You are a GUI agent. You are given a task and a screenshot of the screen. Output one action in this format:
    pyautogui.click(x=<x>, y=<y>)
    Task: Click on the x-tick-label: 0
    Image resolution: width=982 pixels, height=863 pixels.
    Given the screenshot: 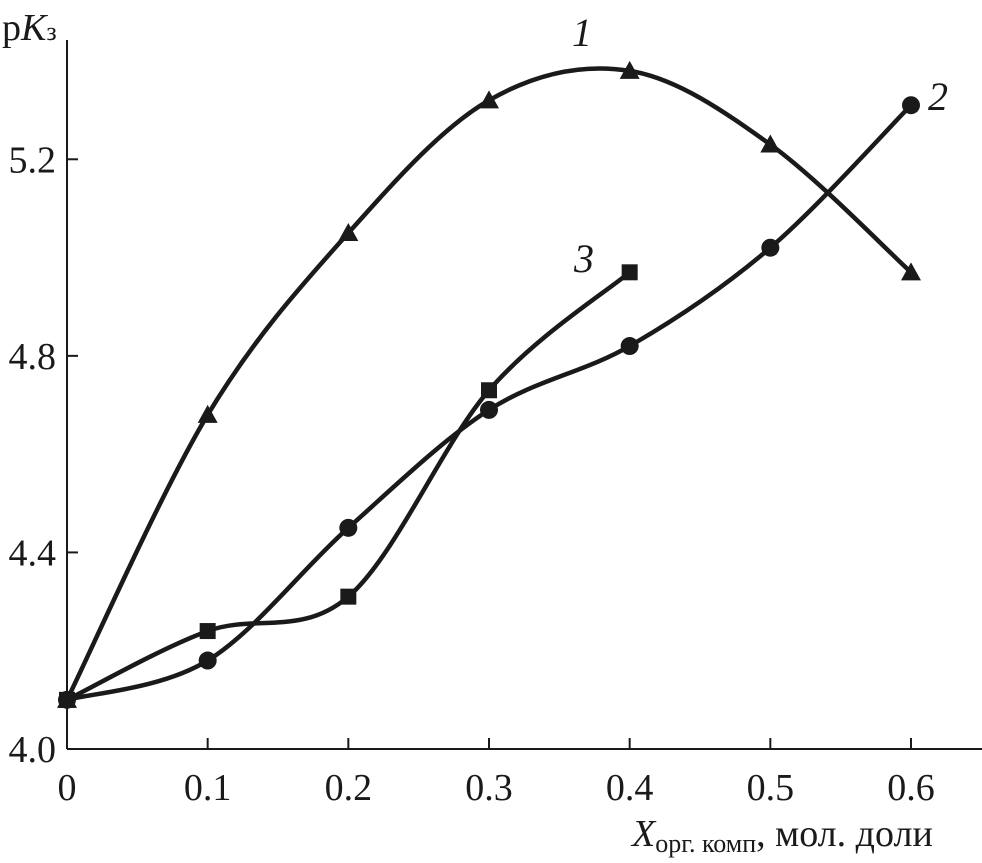 What is the action you would take?
    pyautogui.click(x=67, y=788)
    